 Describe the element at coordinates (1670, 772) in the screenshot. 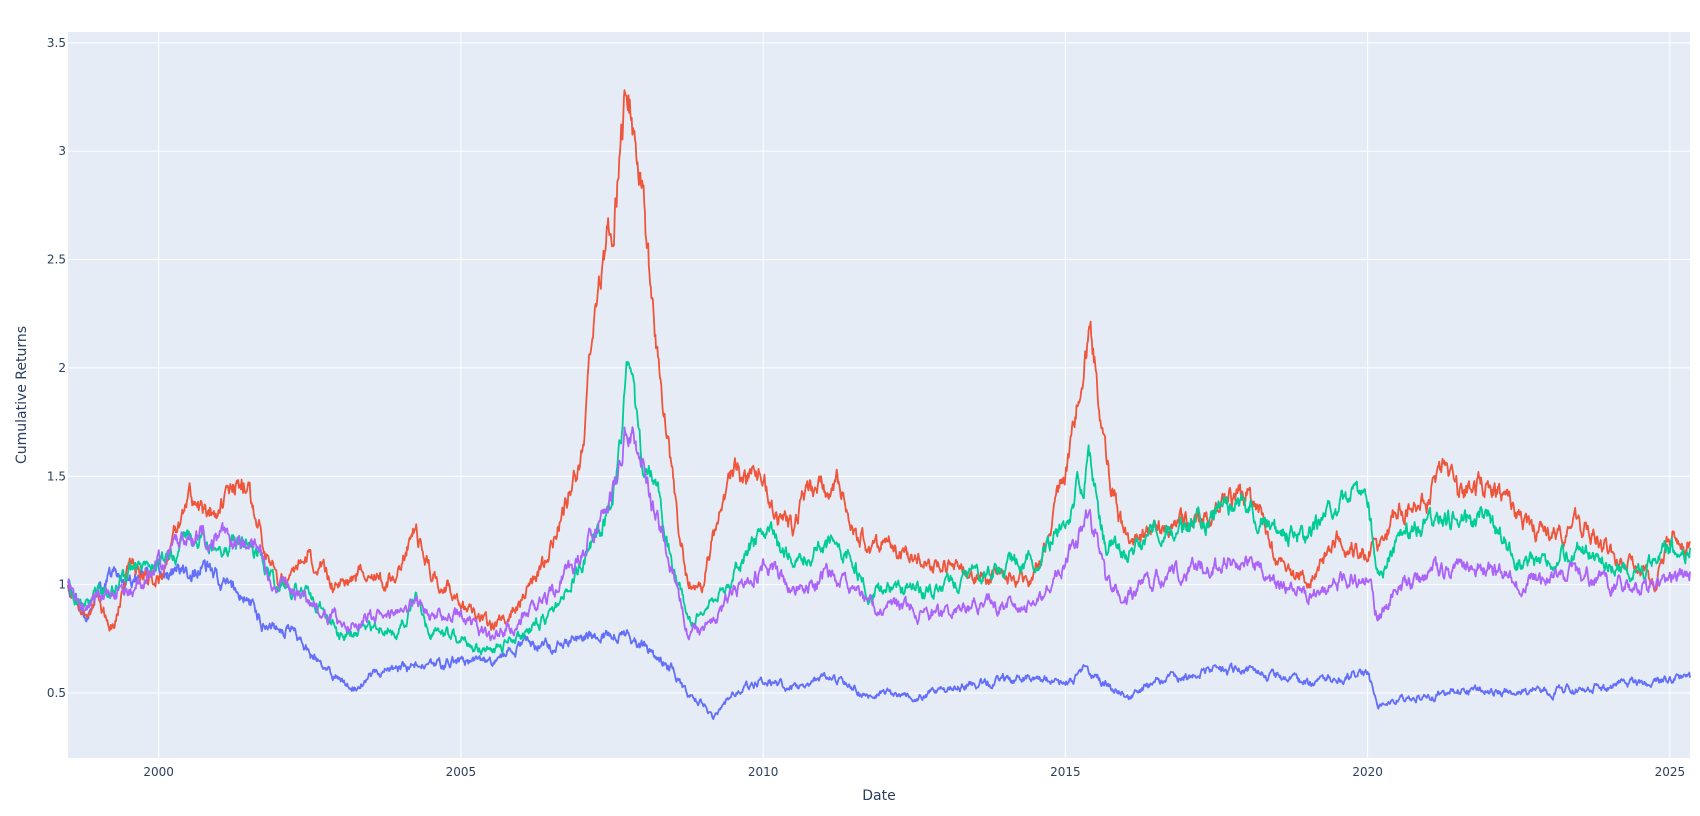

I see `x-tick-label: 2025` at that location.